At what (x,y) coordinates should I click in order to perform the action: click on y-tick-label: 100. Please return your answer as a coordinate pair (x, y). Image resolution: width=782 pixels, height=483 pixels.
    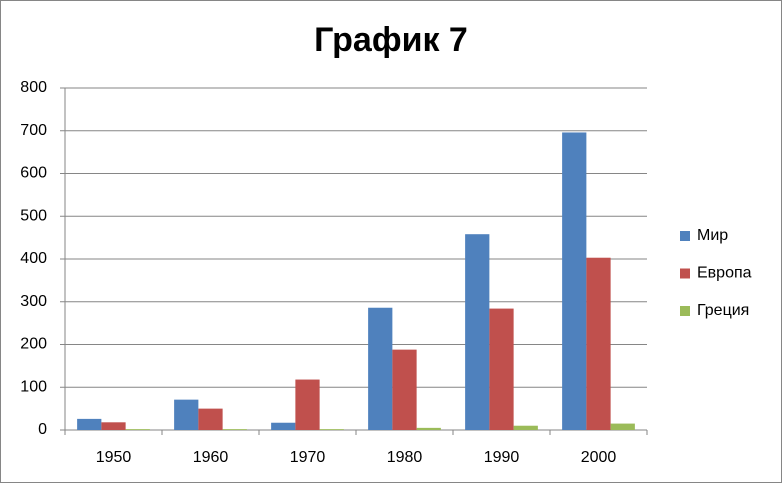
    Looking at the image, I should click on (33, 386).